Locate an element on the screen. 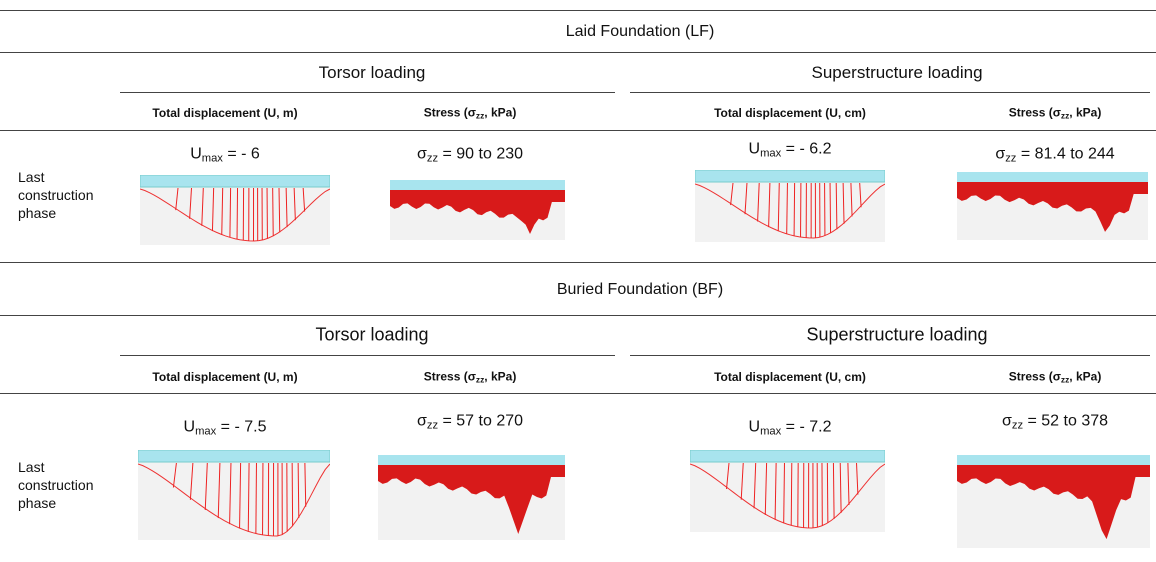 The image size is (1156, 562). value-text: = - 6 is located at coordinates (241, 154).